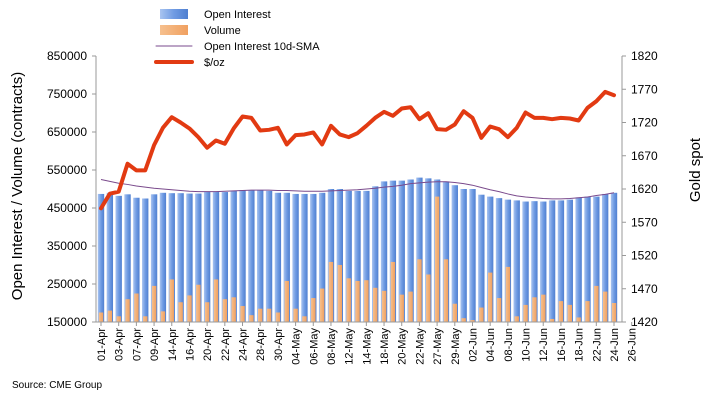 This screenshot has height=400, width=709. What do you see at coordinates (350, 346) in the screenshot?
I see `x-tick-label: 12-May` at bounding box center [350, 346].